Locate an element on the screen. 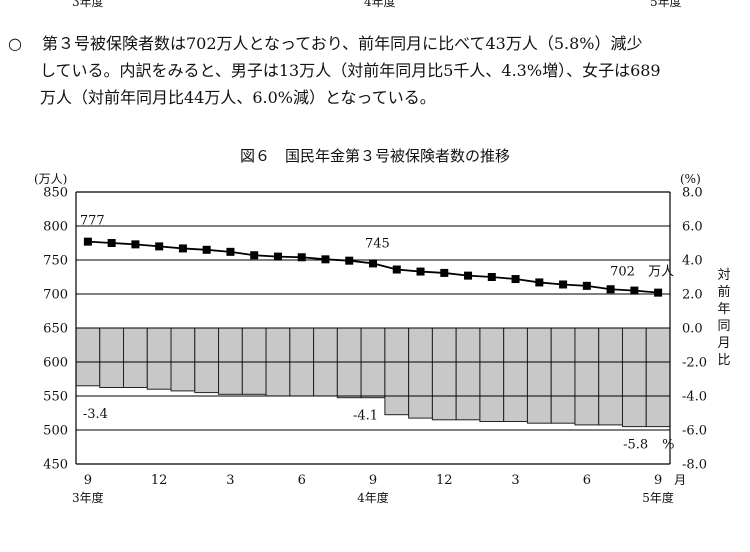  right-axis-label-char: 前 is located at coordinates (723, 292).